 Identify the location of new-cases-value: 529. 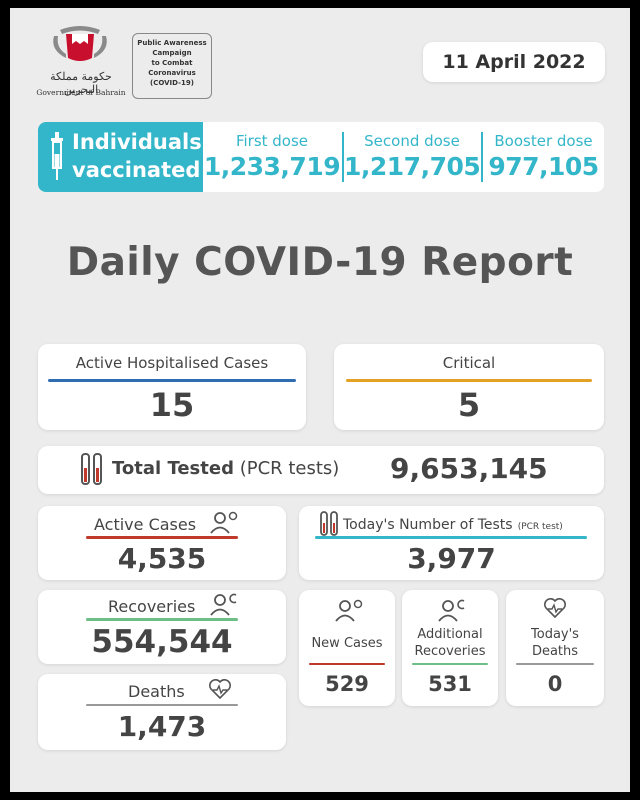
(347, 684).